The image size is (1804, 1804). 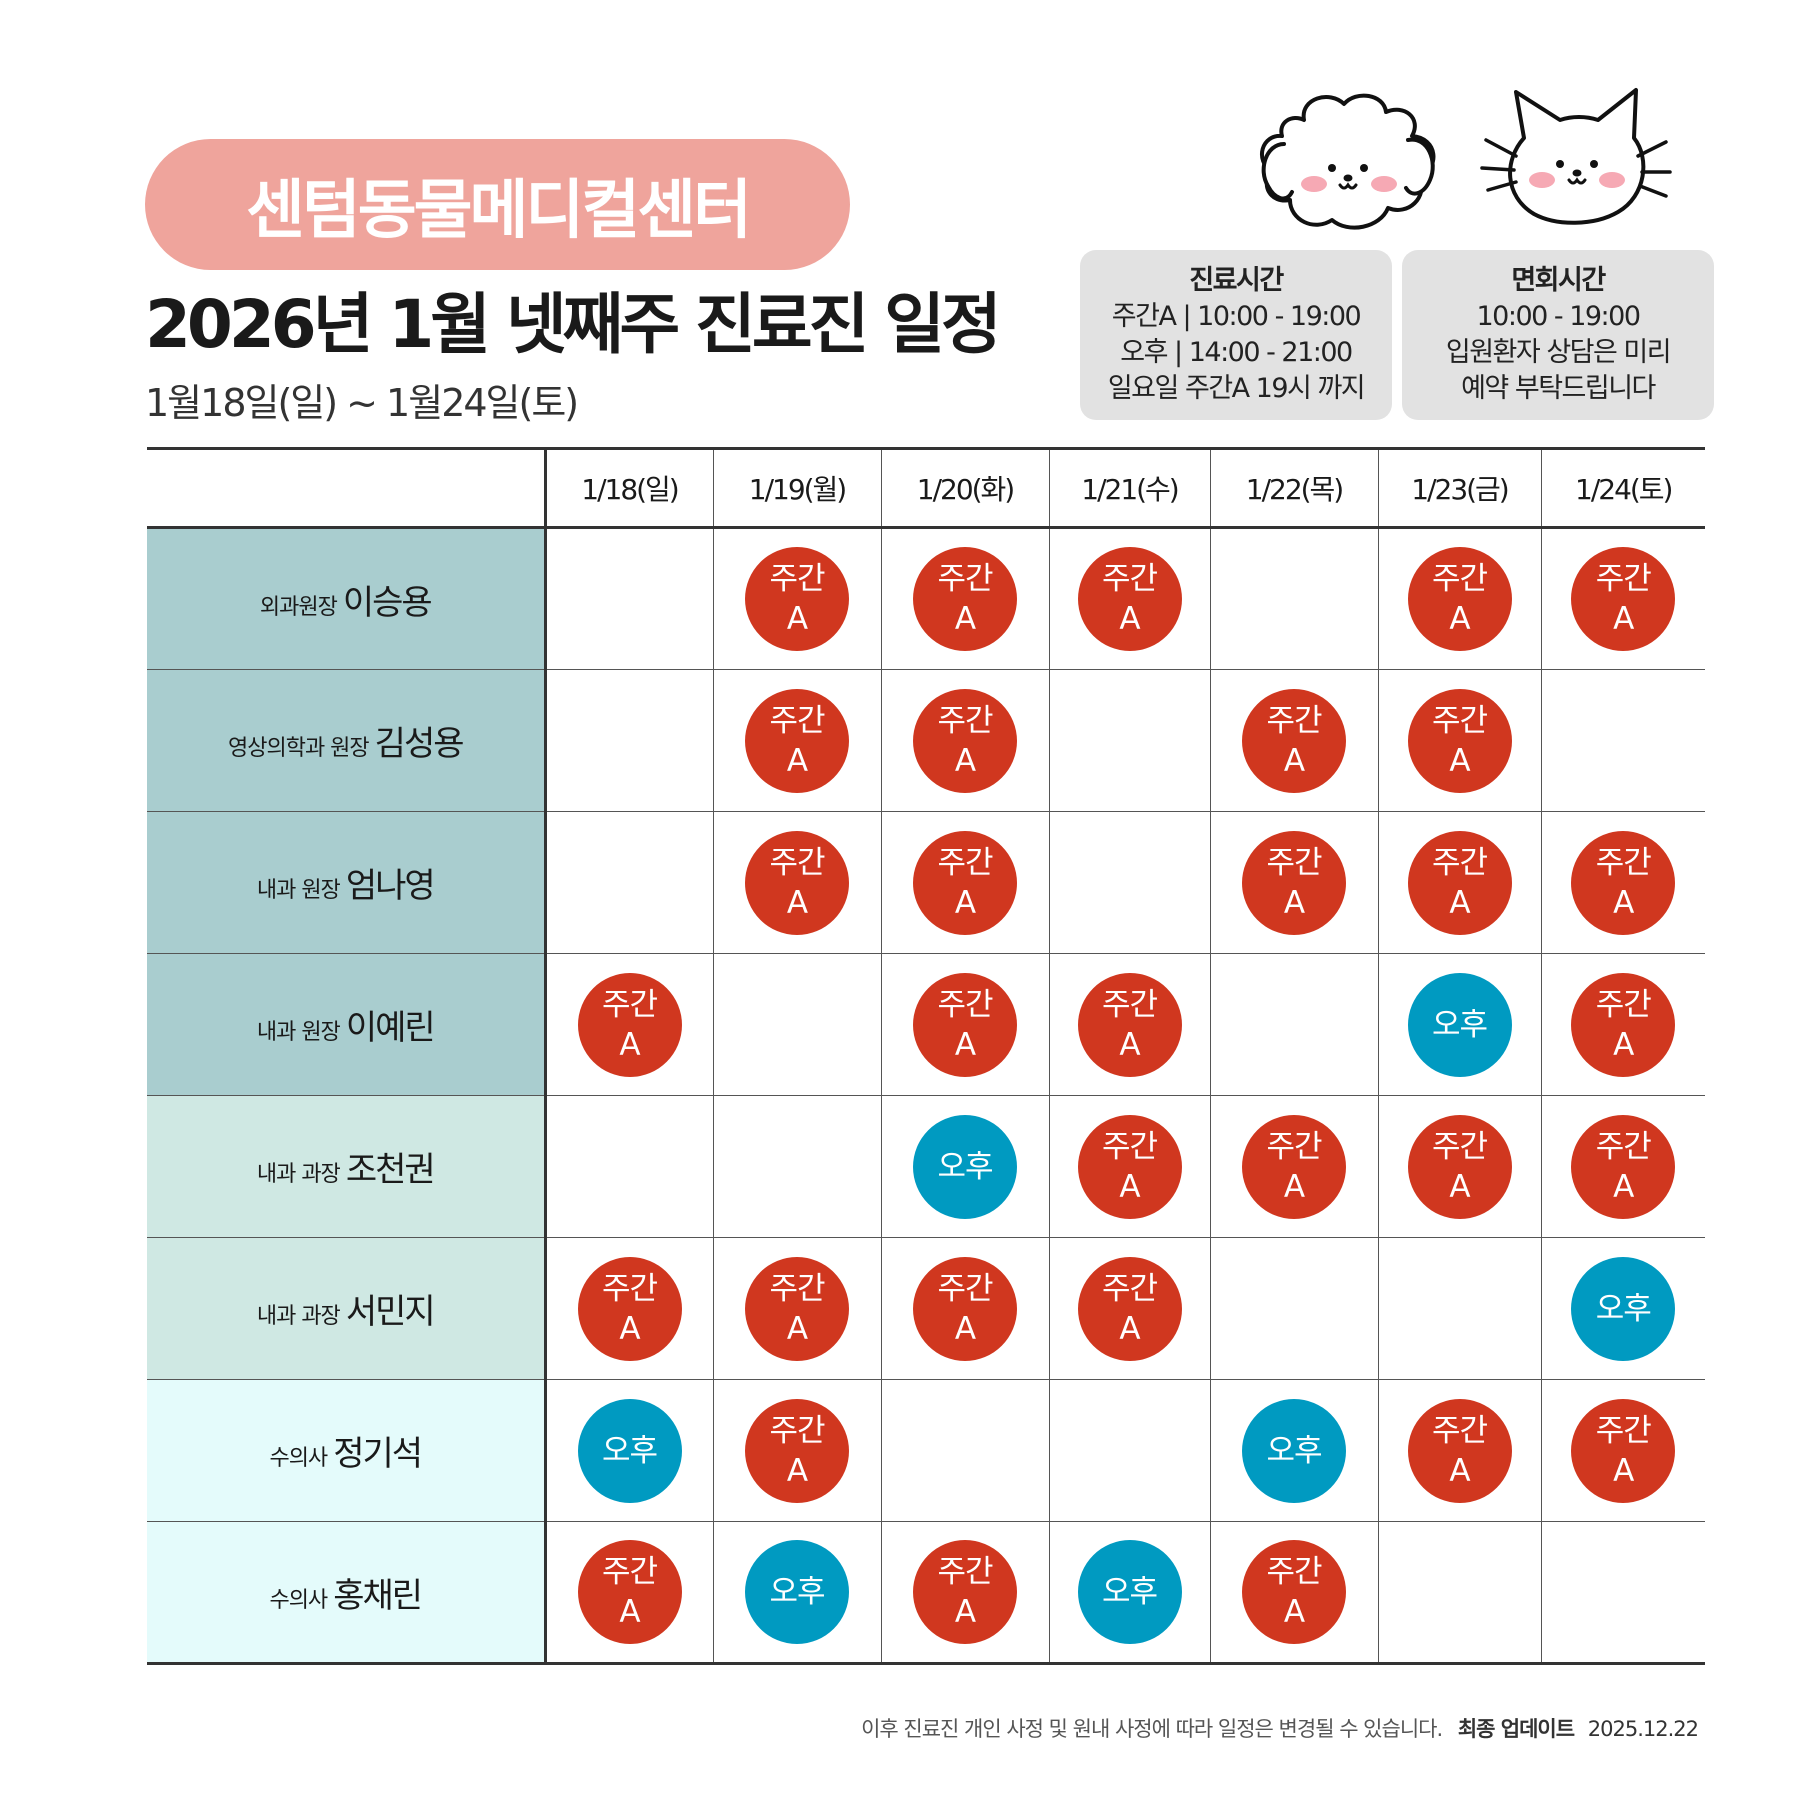 I want to click on hospital-name: 센텀동물메디컬센터, so click(x=499, y=210).